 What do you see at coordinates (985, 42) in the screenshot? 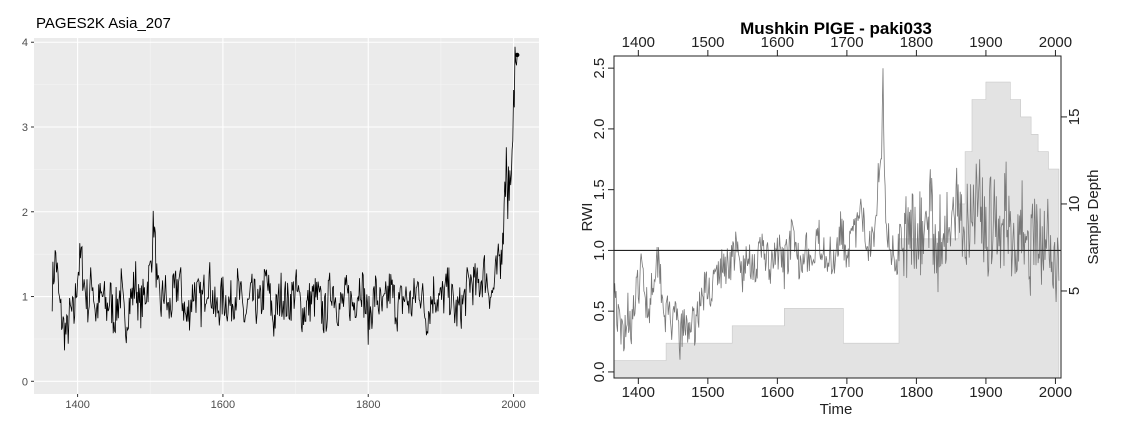
I see `right-top-x-tick-label: 1900` at bounding box center [985, 42].